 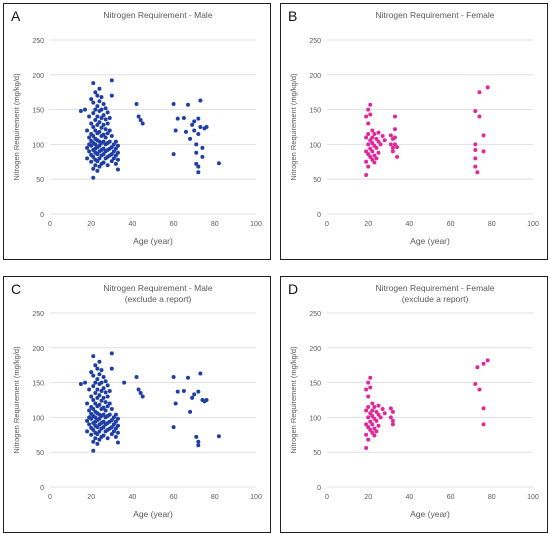 I want to click on x-tick-label: 60, so click(x=451, y=224).